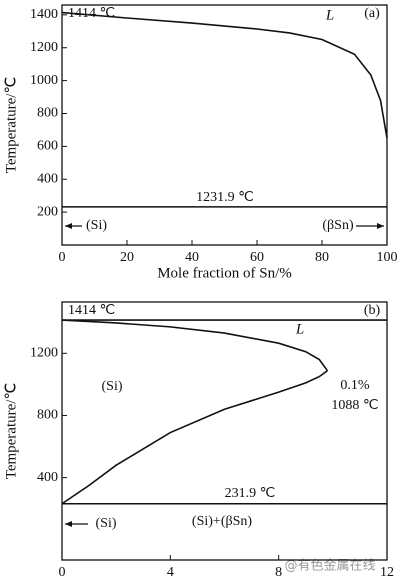 This screenshot has height=579, width=400. What do you see at coordinates (47, 146) in the screenshot?
I see `y-tick-label: 600` at bounding box center [47, 146].